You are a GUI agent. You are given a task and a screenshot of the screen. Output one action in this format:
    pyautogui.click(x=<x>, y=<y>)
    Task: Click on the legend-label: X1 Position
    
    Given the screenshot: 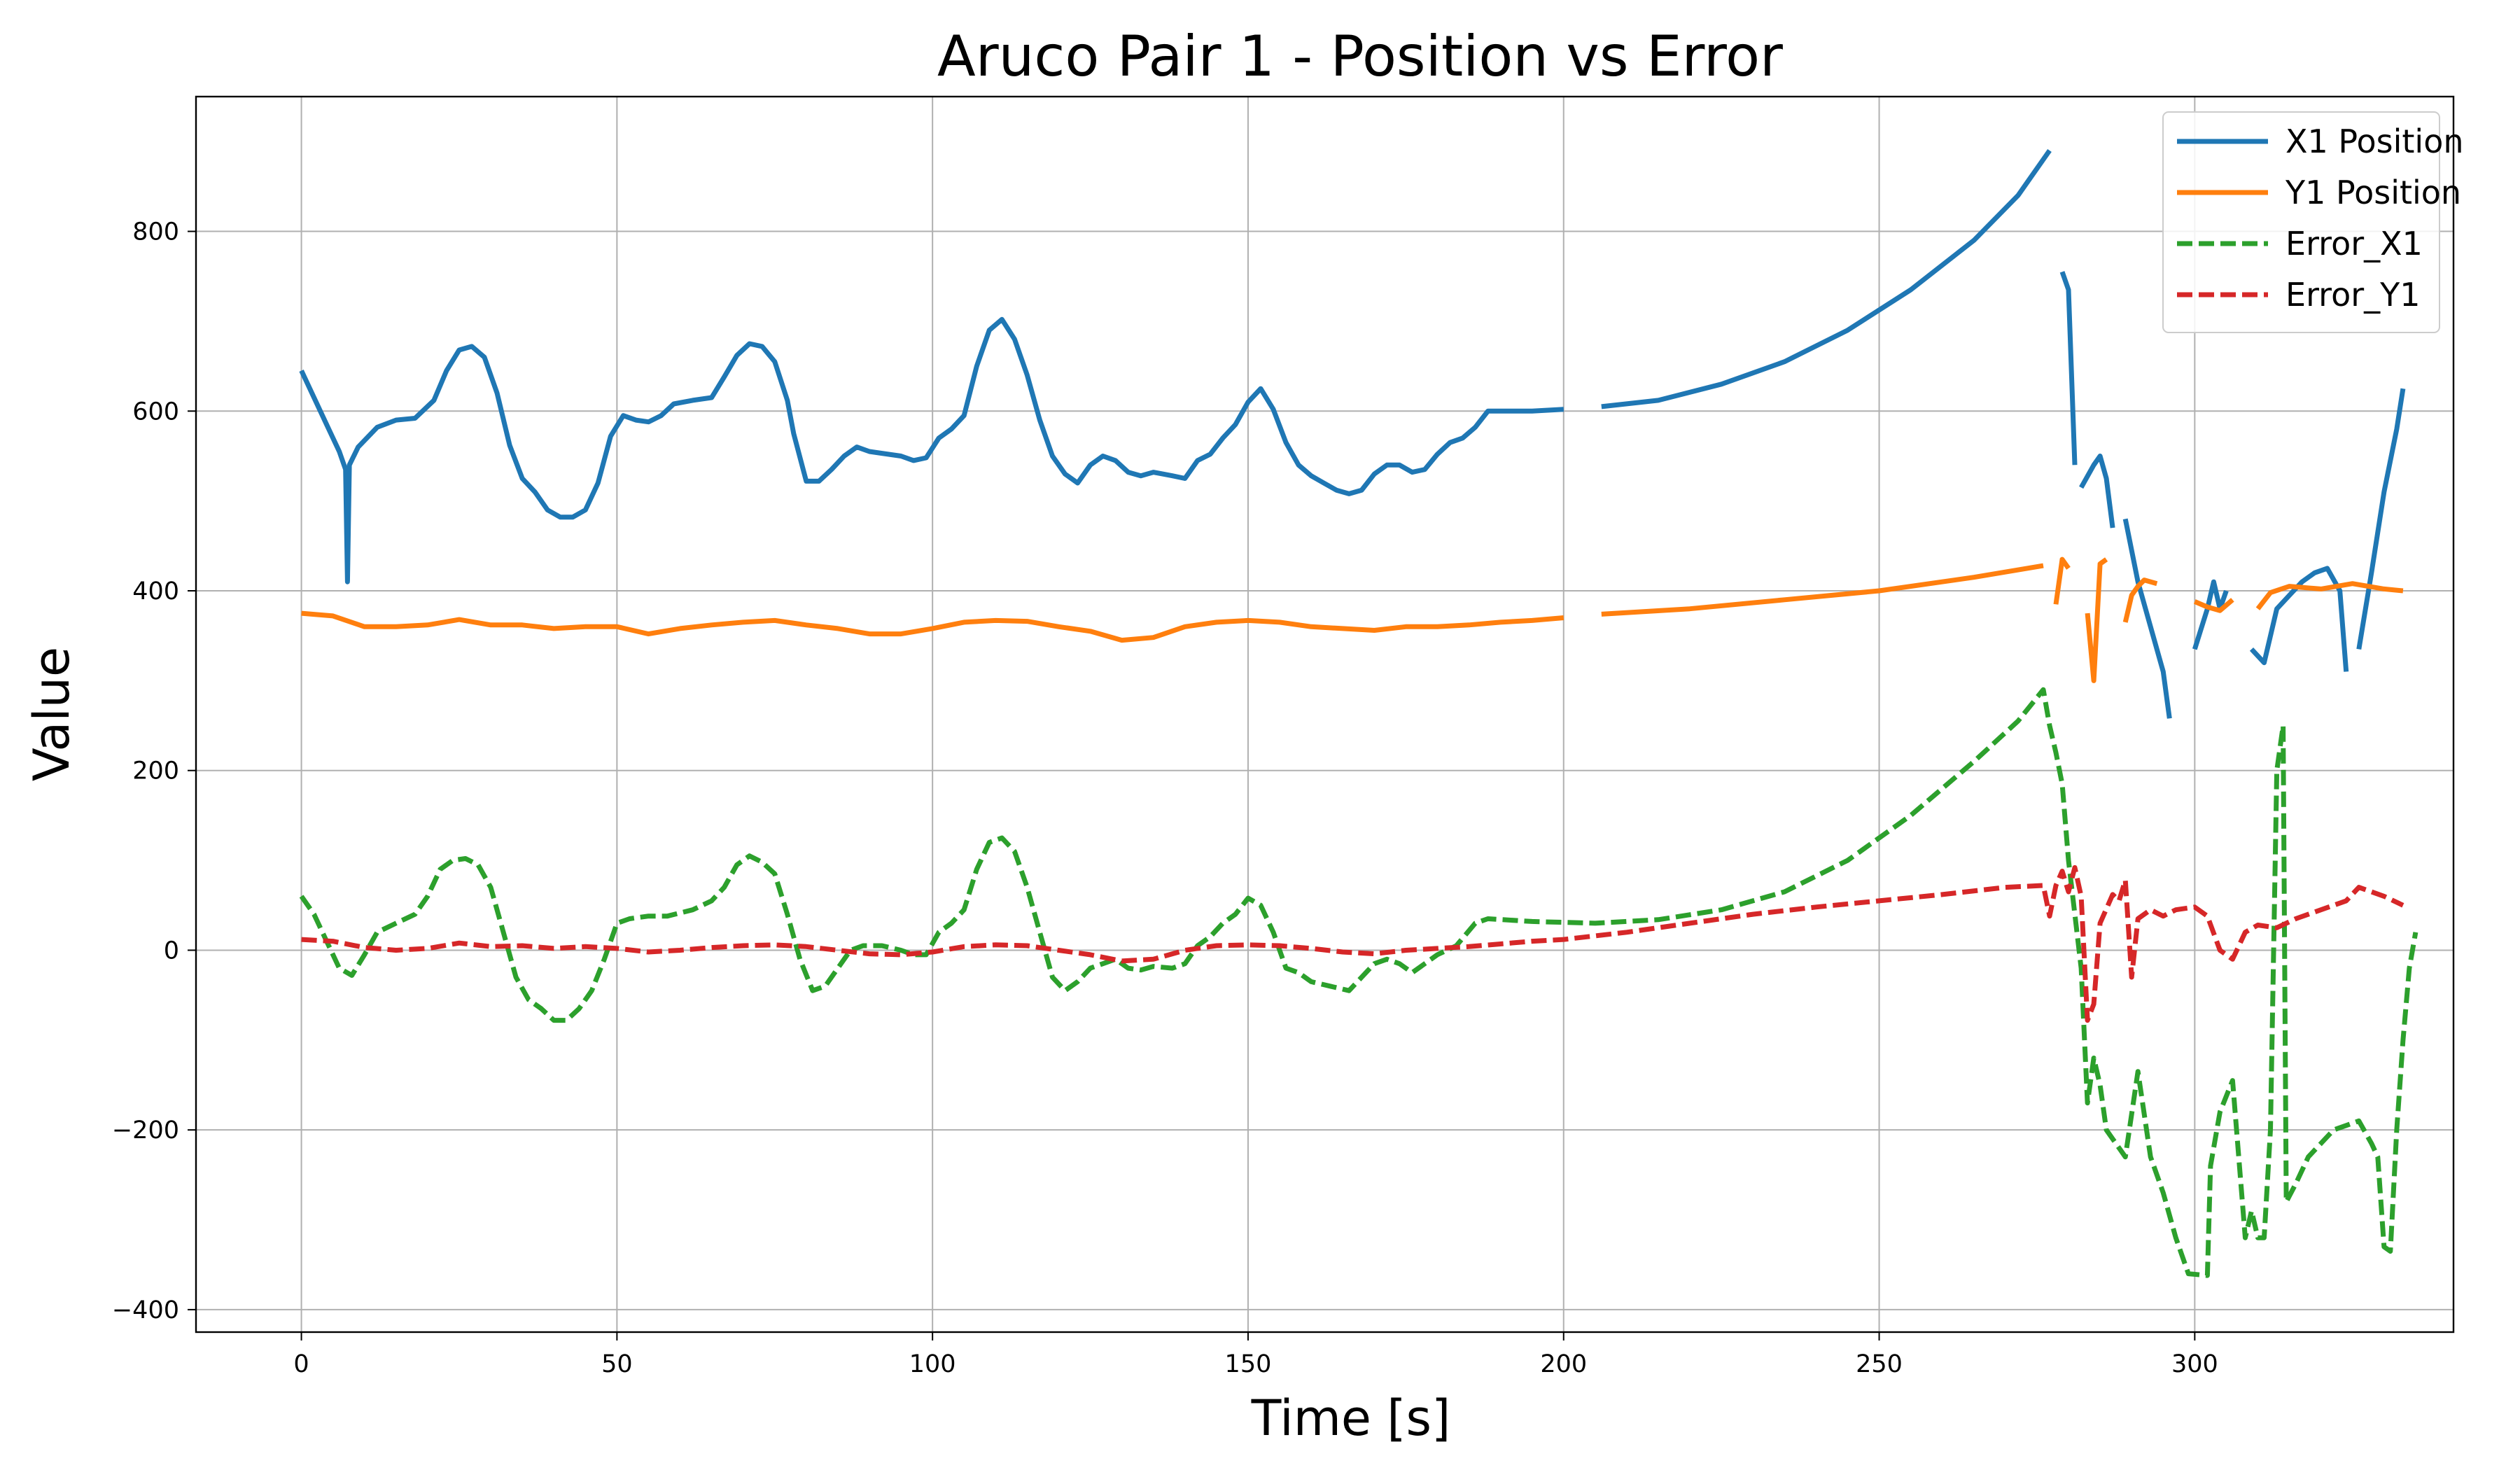 What is the action you would take?
    pyautogui.click(x=2375, y=141)
    